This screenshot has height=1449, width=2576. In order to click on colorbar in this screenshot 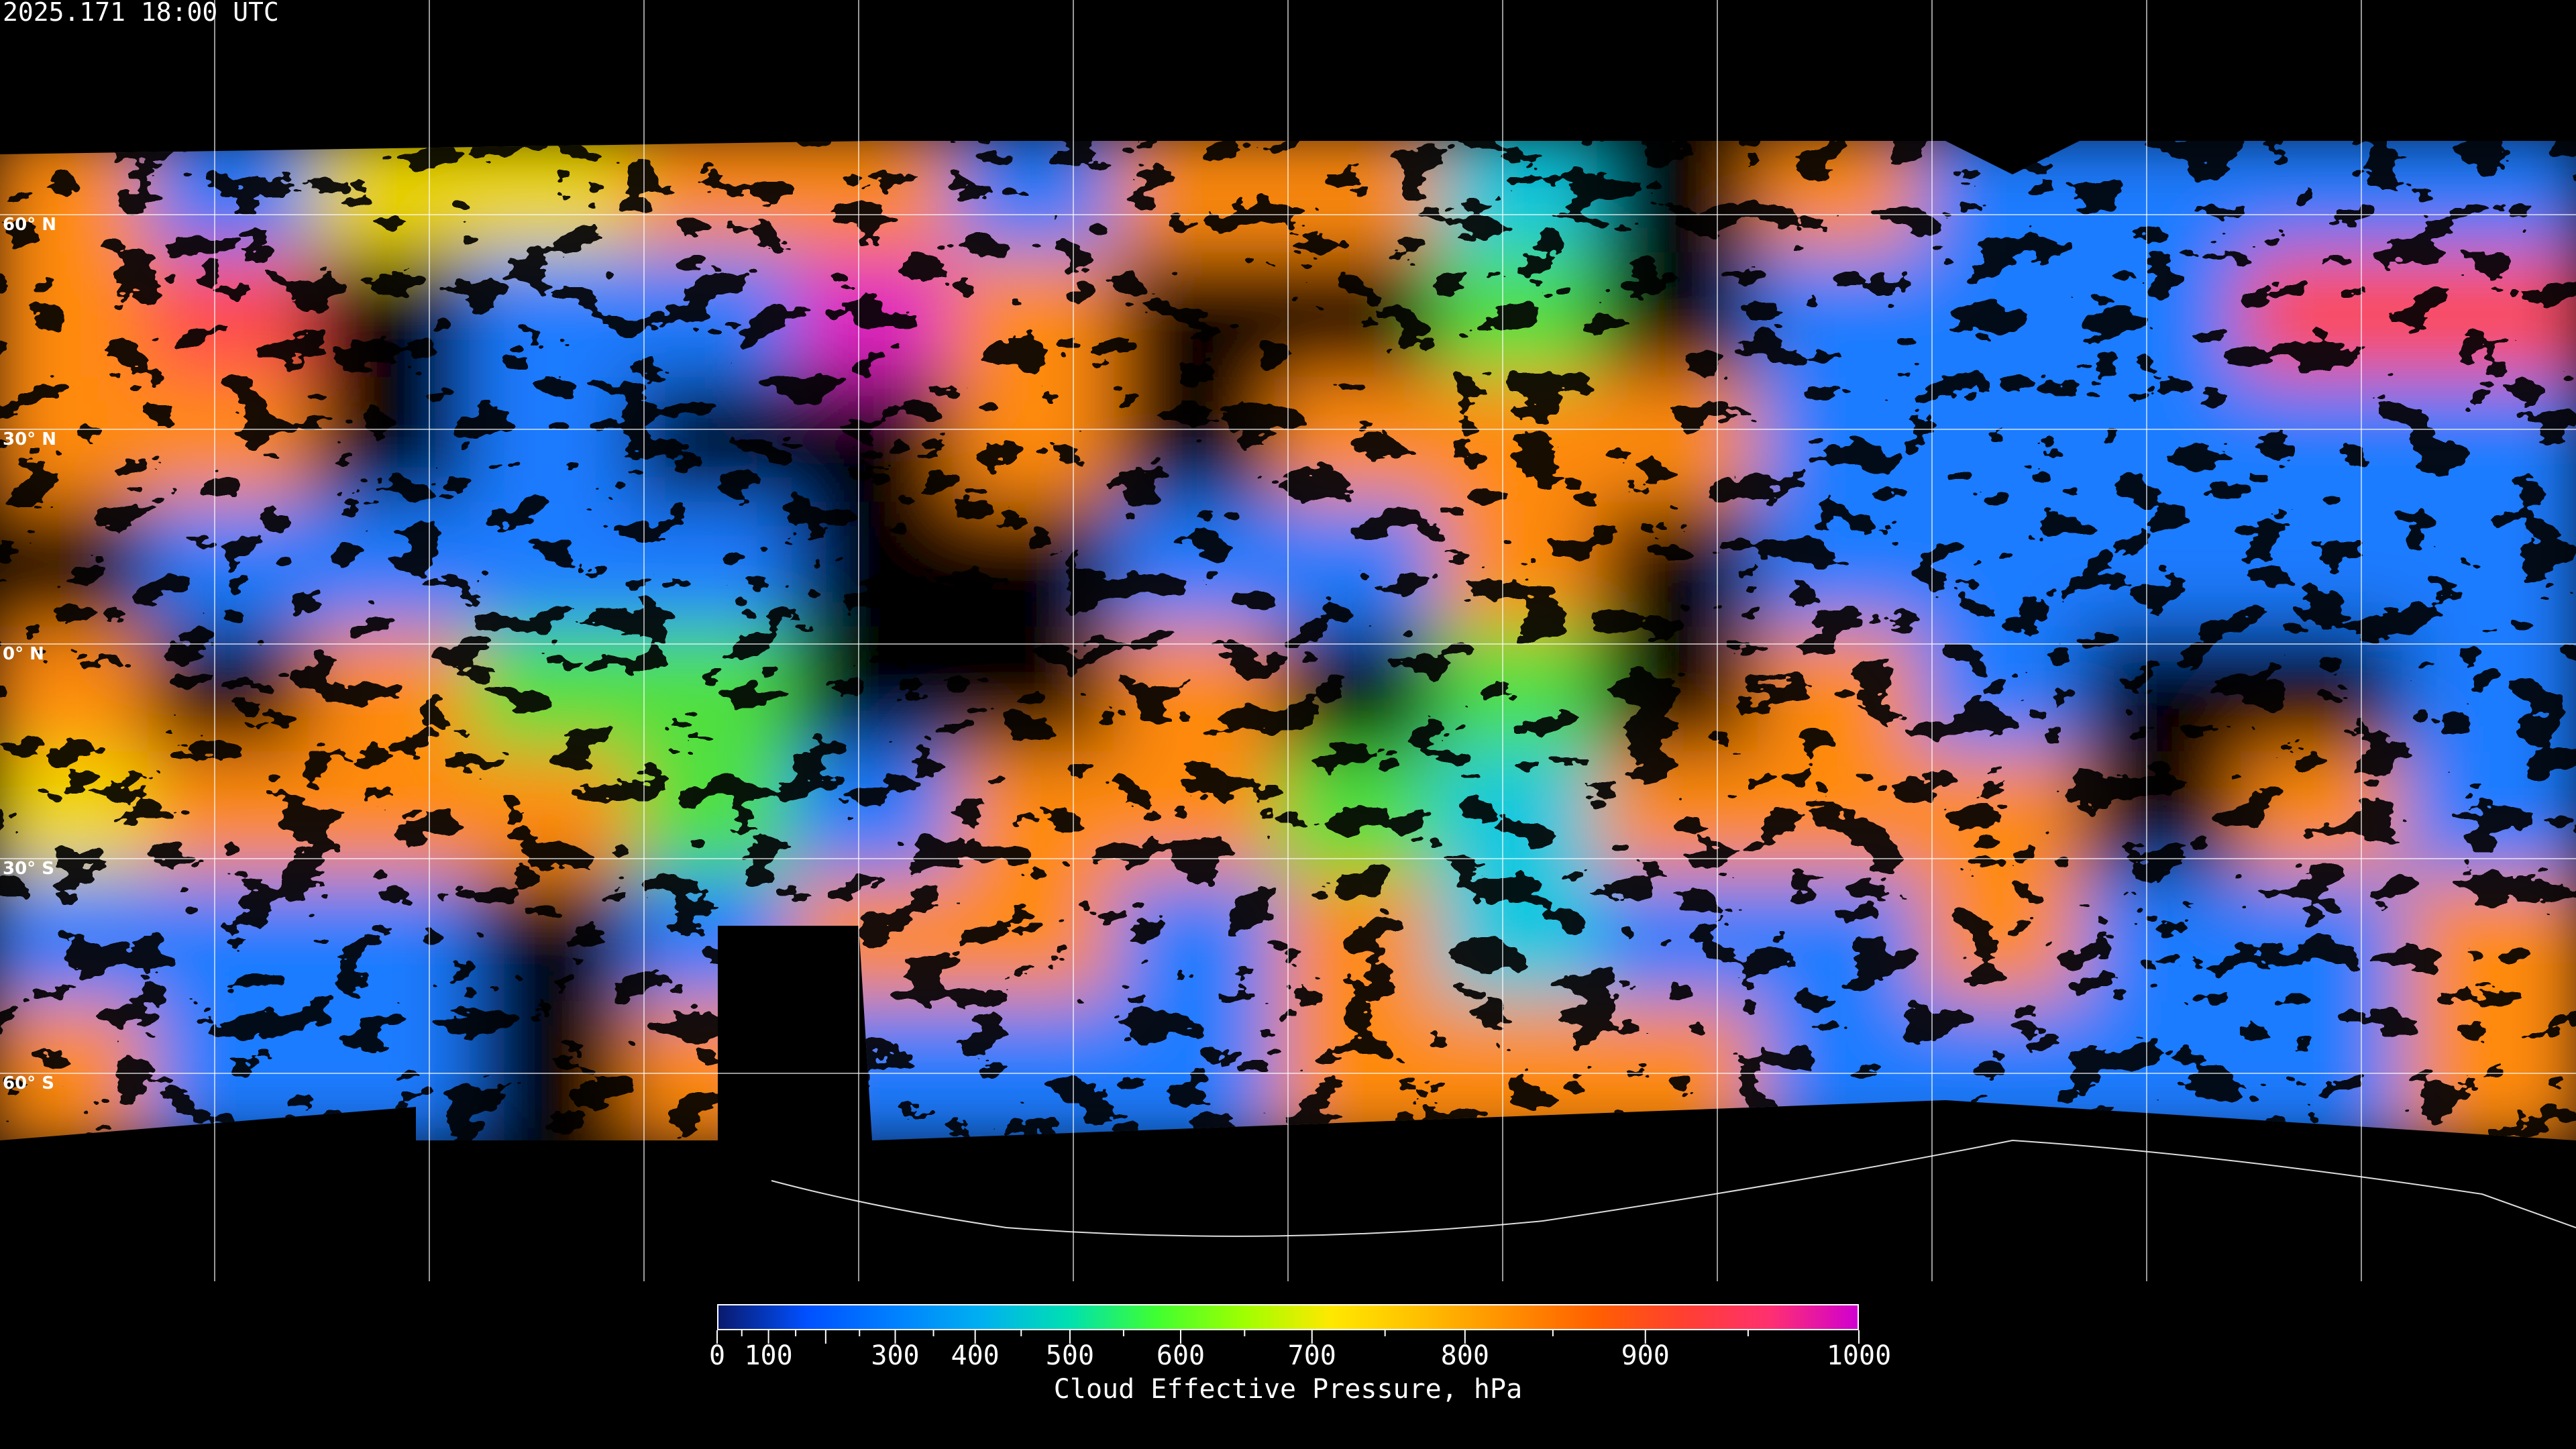, I will do `click(1288, 1317)`.